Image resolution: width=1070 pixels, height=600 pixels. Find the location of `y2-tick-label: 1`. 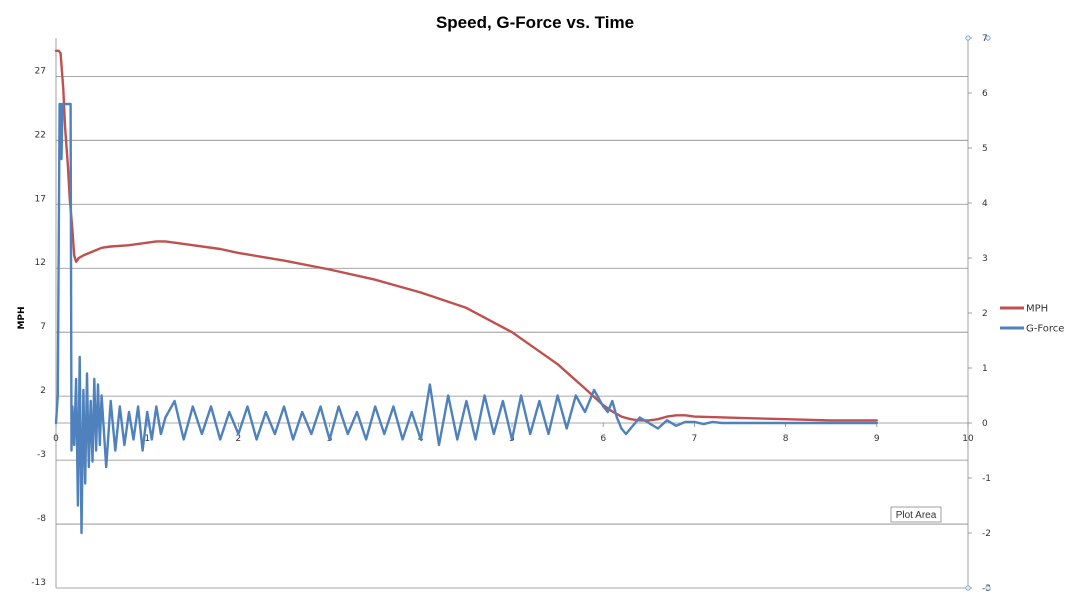

y2-tick-label: 1 is located at coordinates (985, 369).